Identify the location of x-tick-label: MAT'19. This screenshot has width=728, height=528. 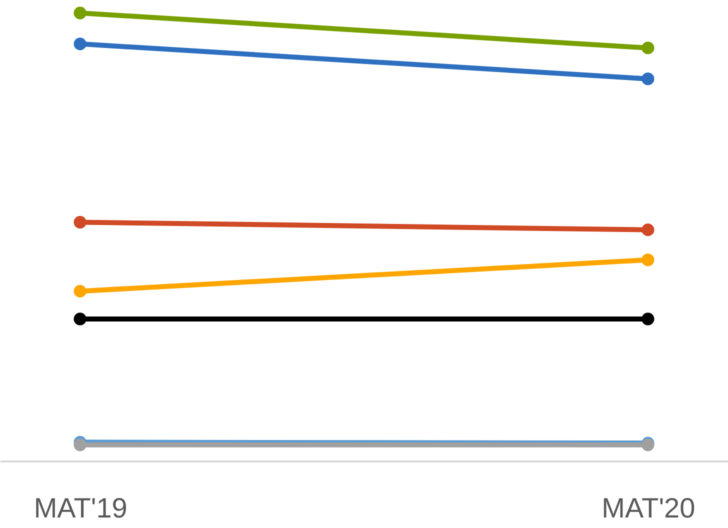
(81, 508).